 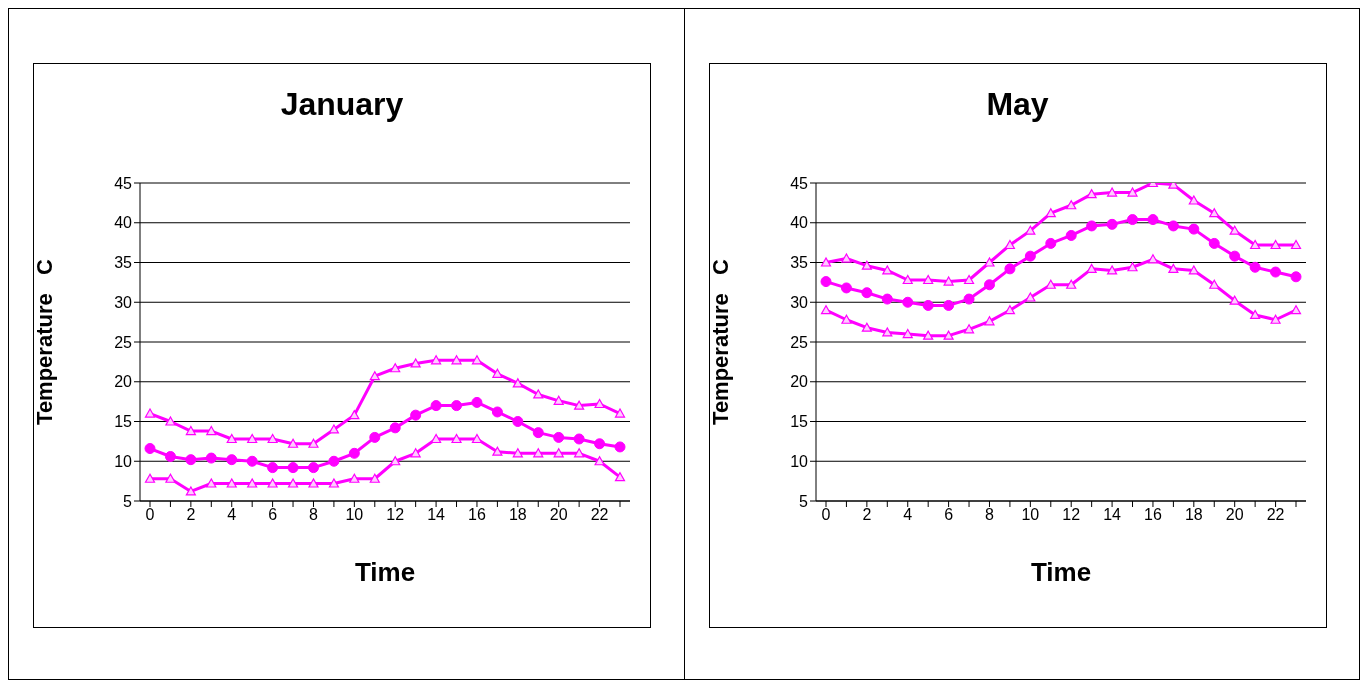 What do you see at coordinates (798, 382) in the screenshot?
I see `y-tick-label: 20` at bounding box center [798, 382].